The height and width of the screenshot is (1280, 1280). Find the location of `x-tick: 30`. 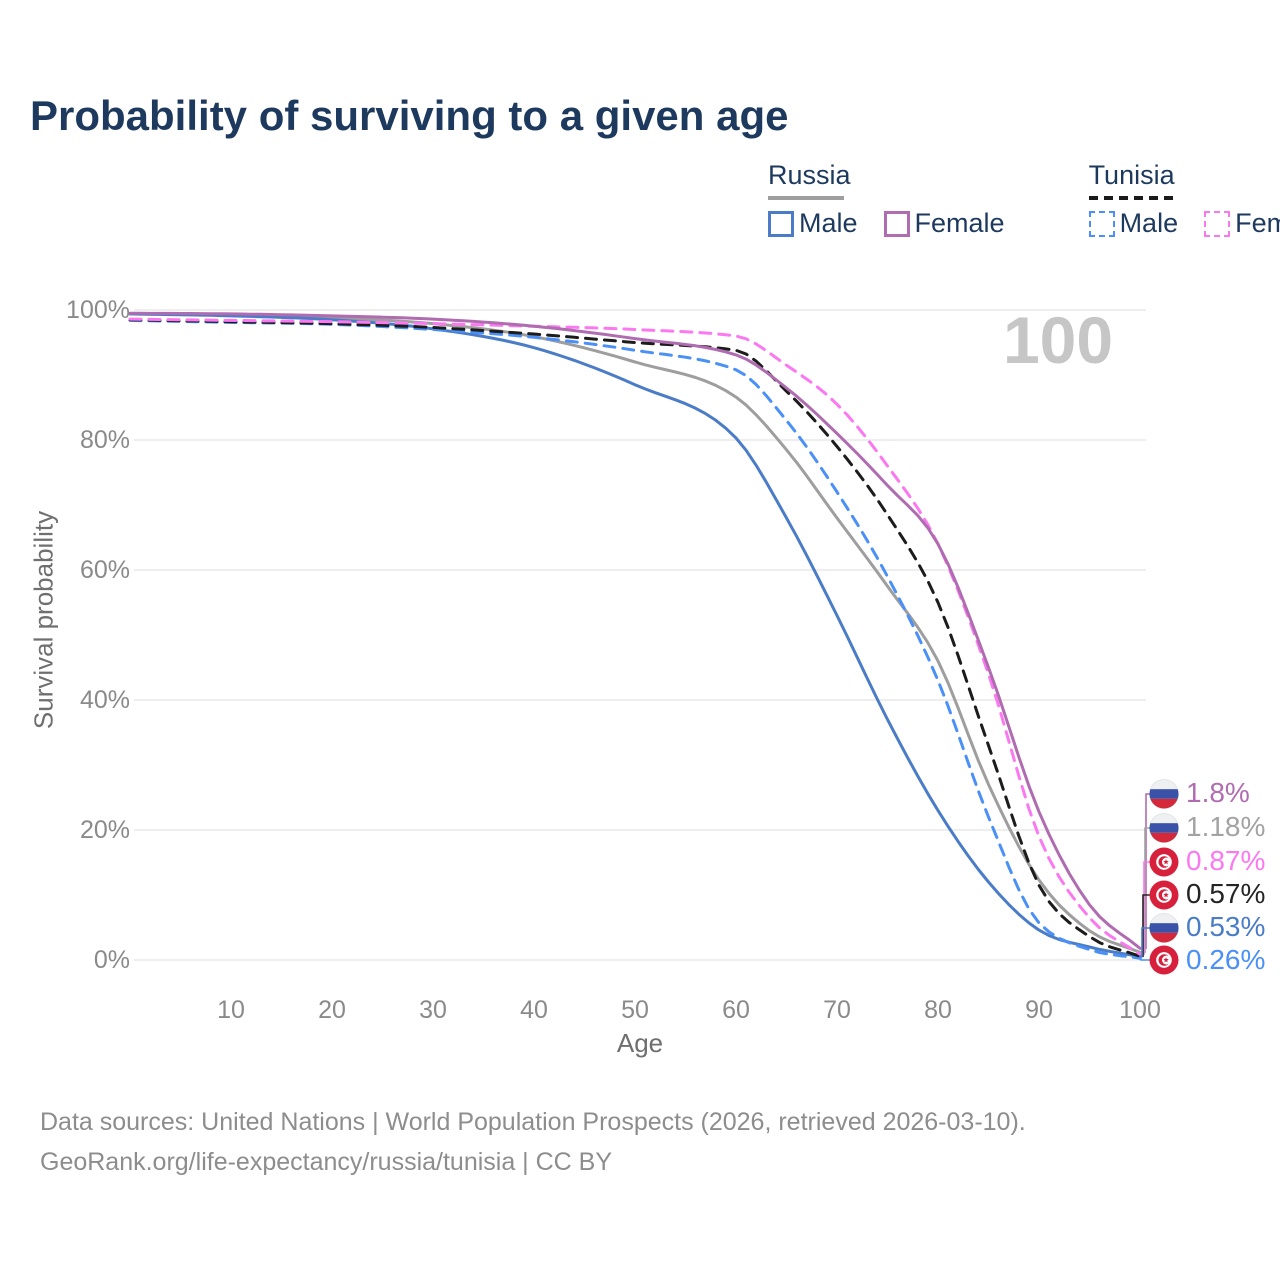

x-tick: 30 is located at coordinates (433, 1010).